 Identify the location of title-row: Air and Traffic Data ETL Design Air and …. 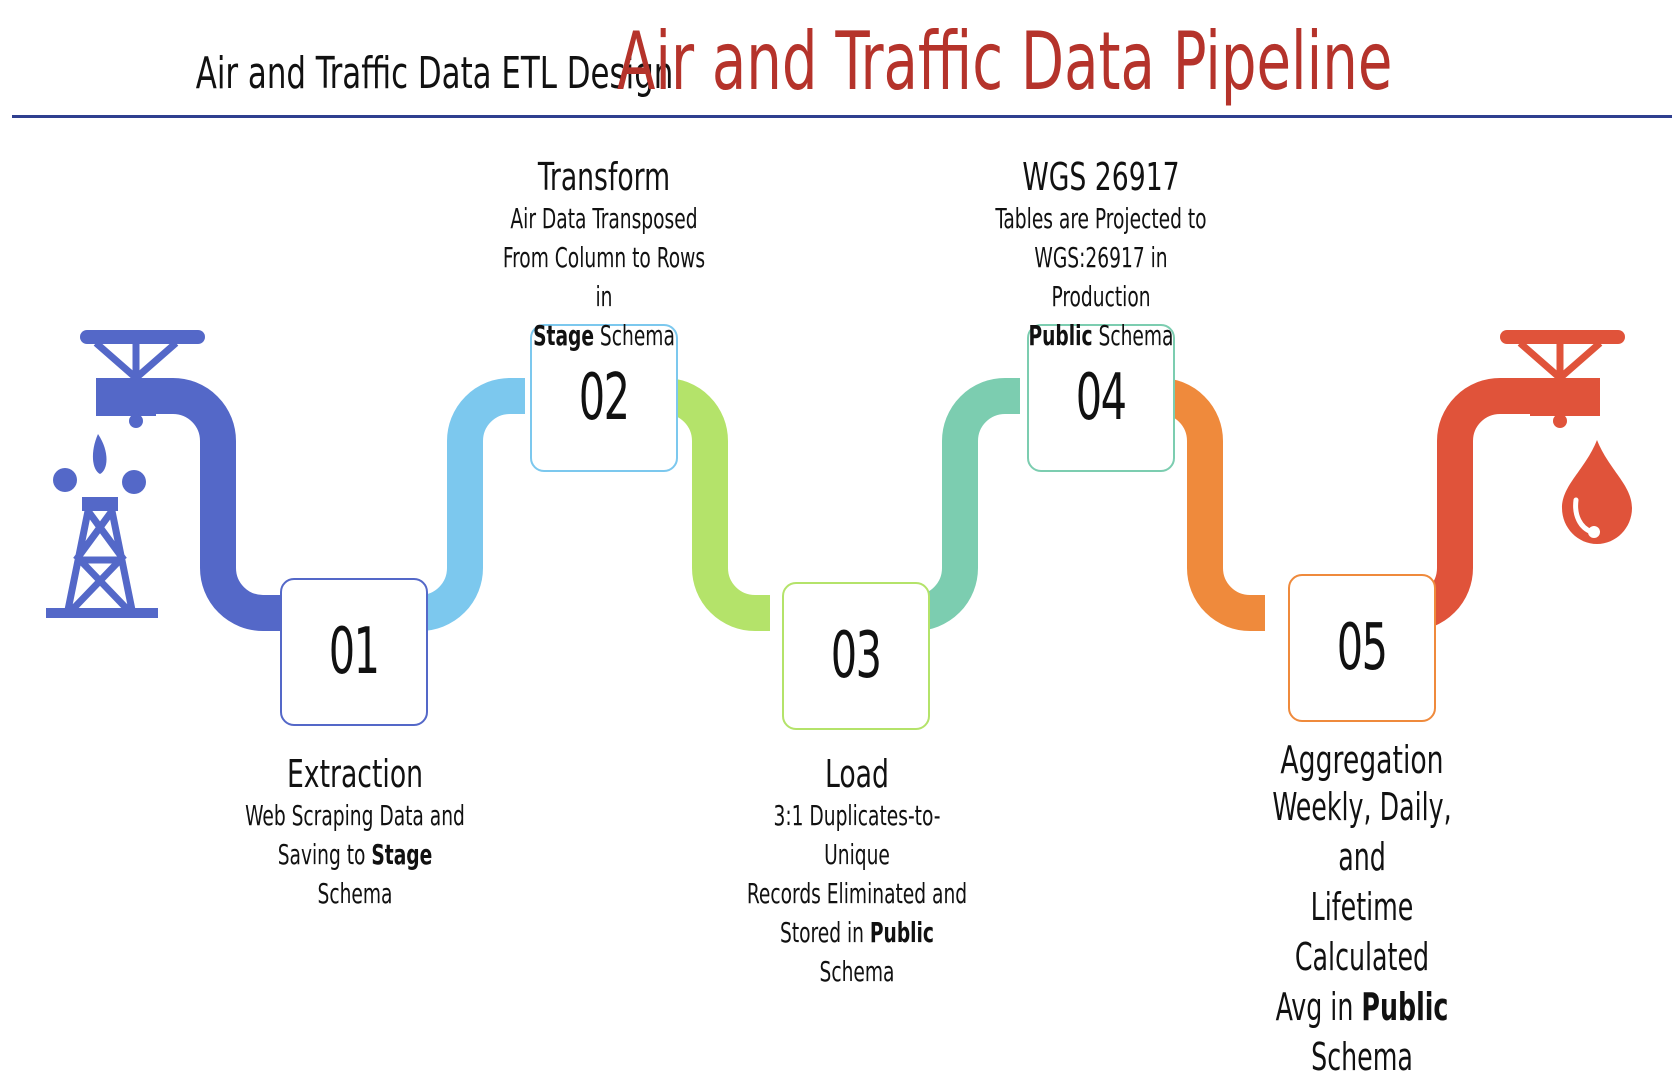
(836, 56).